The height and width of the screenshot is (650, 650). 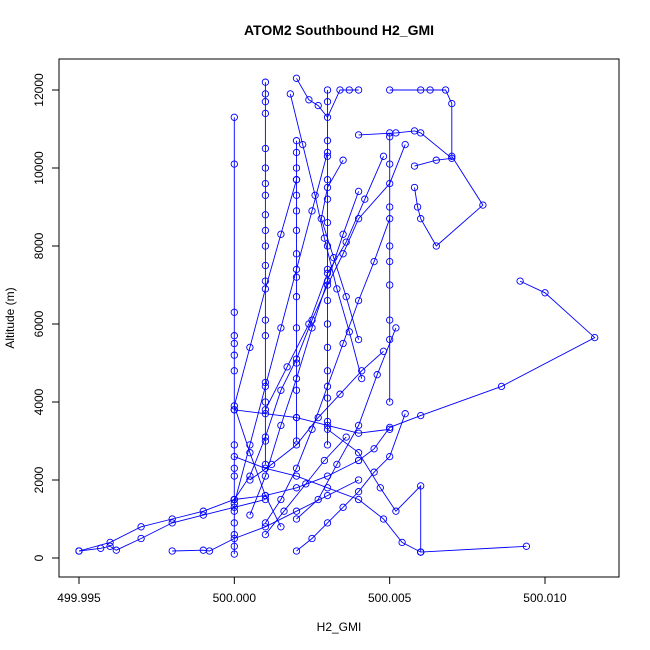 I want to click on chart-title: ATOM2 Southbound H2_GMI, so click(x=339, y=30).